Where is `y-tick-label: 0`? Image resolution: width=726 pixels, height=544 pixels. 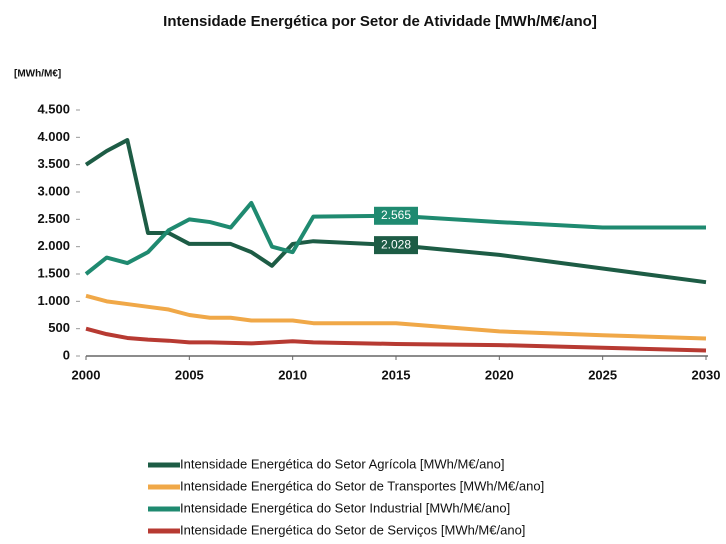 y-tick-label: 0 is located at coordinates (66, 354).